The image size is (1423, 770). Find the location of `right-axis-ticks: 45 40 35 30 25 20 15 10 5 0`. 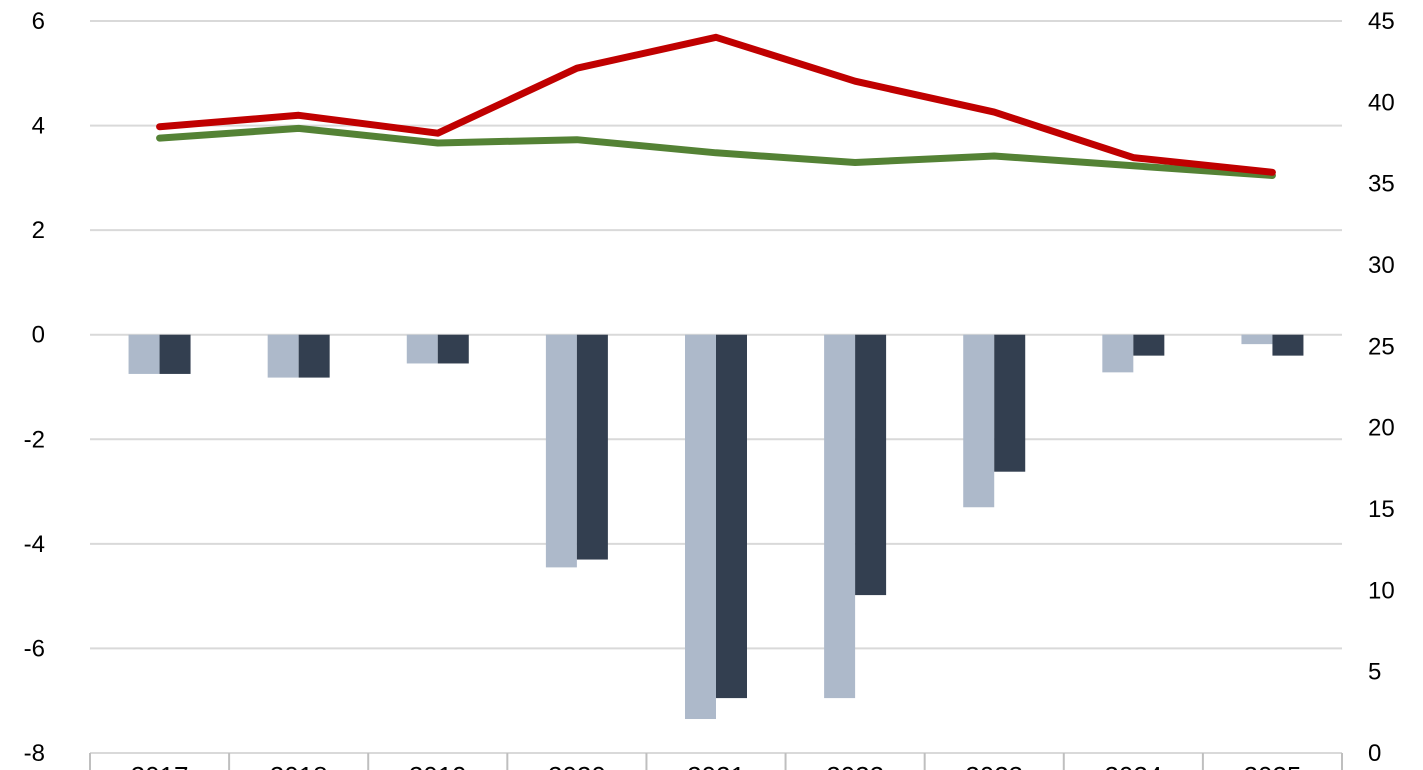

right-axis-ticks: 45 40 35 30 25 20 15 10 5 0 is located at coordinates (1381, 387).